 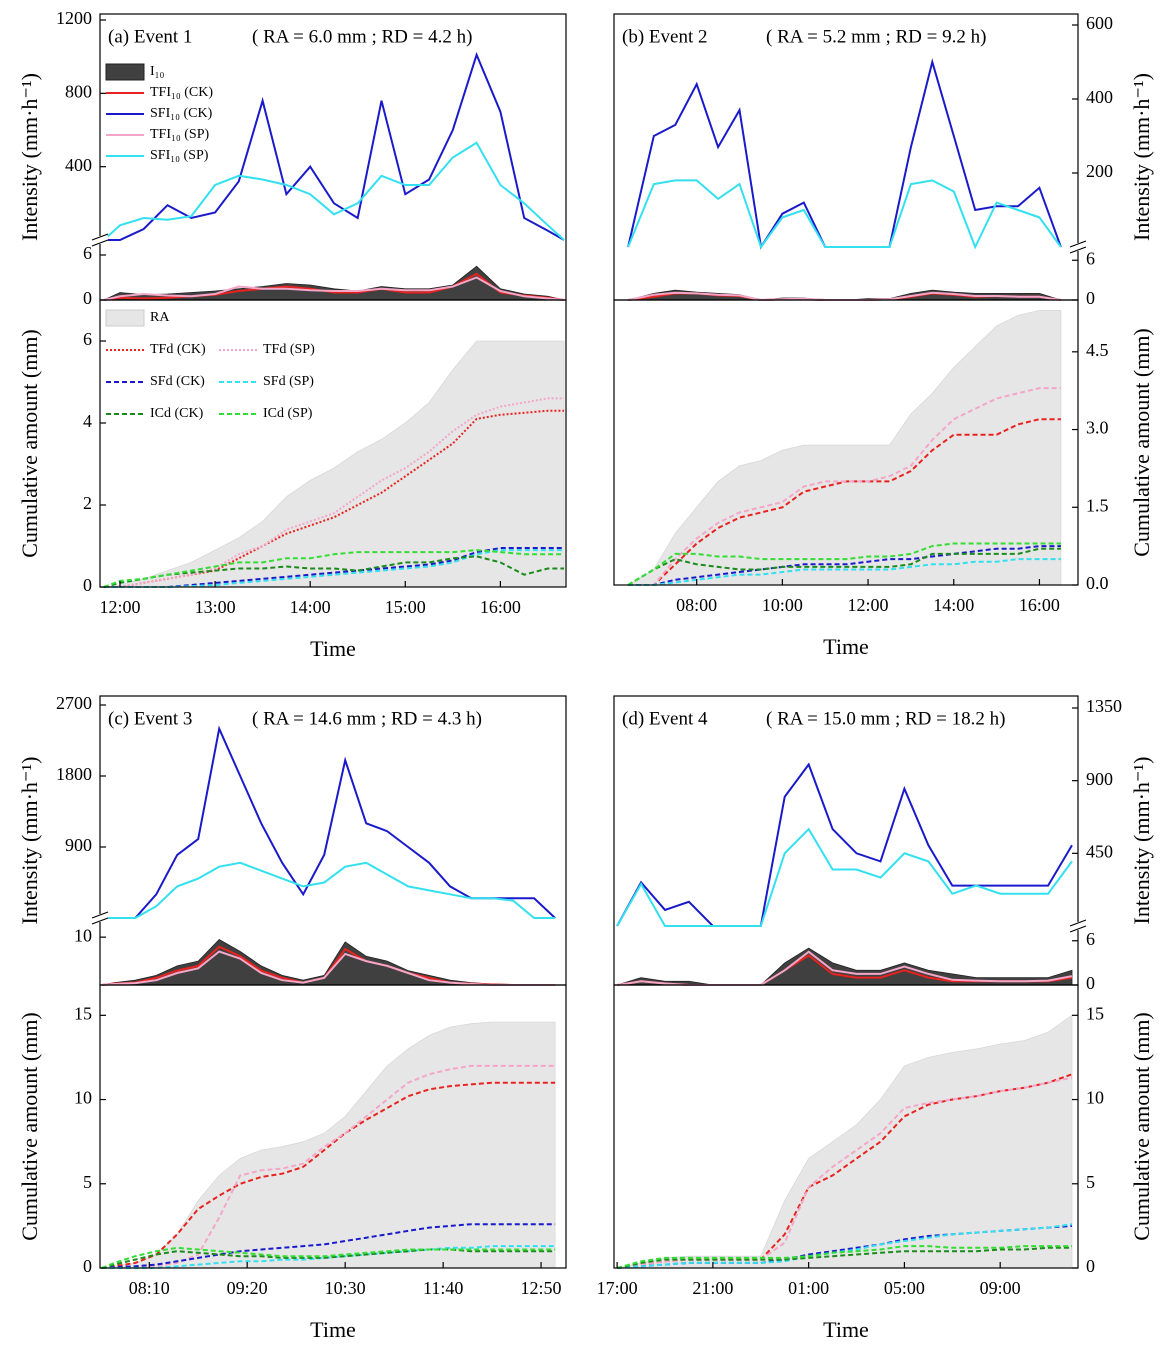 What do you see at coordinates (1000, 1288) in the screenshot?
I see `x-tick-label: 09:00` at bounding box center [1000, 1288].